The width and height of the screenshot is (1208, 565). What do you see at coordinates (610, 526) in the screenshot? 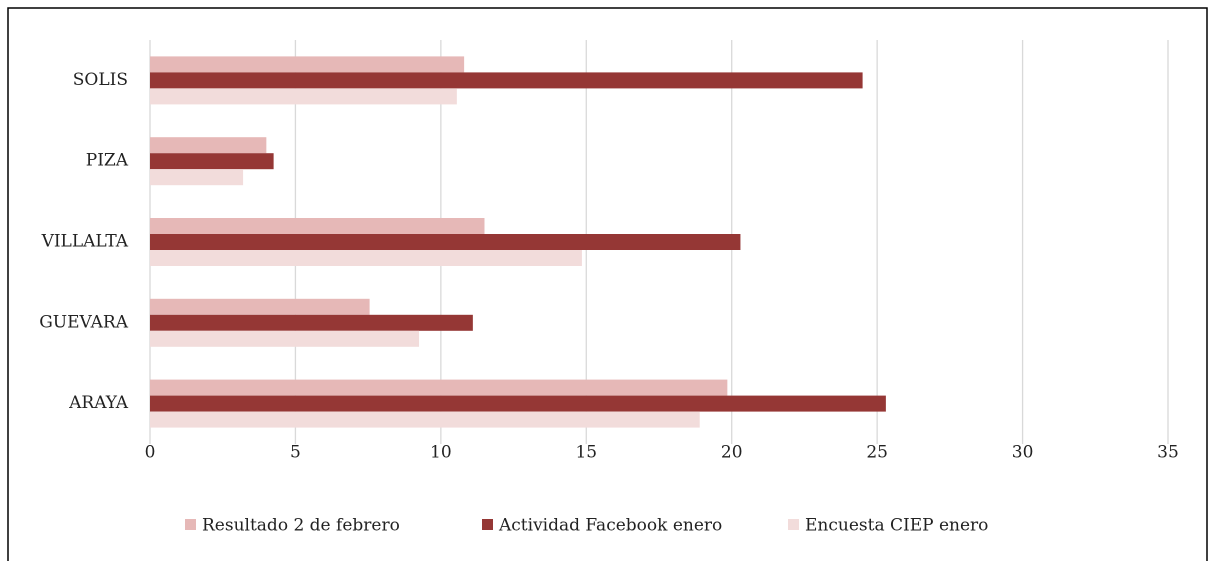
I see `legend-label: Actividad Facebook enero` at bounding box center [610, 526].